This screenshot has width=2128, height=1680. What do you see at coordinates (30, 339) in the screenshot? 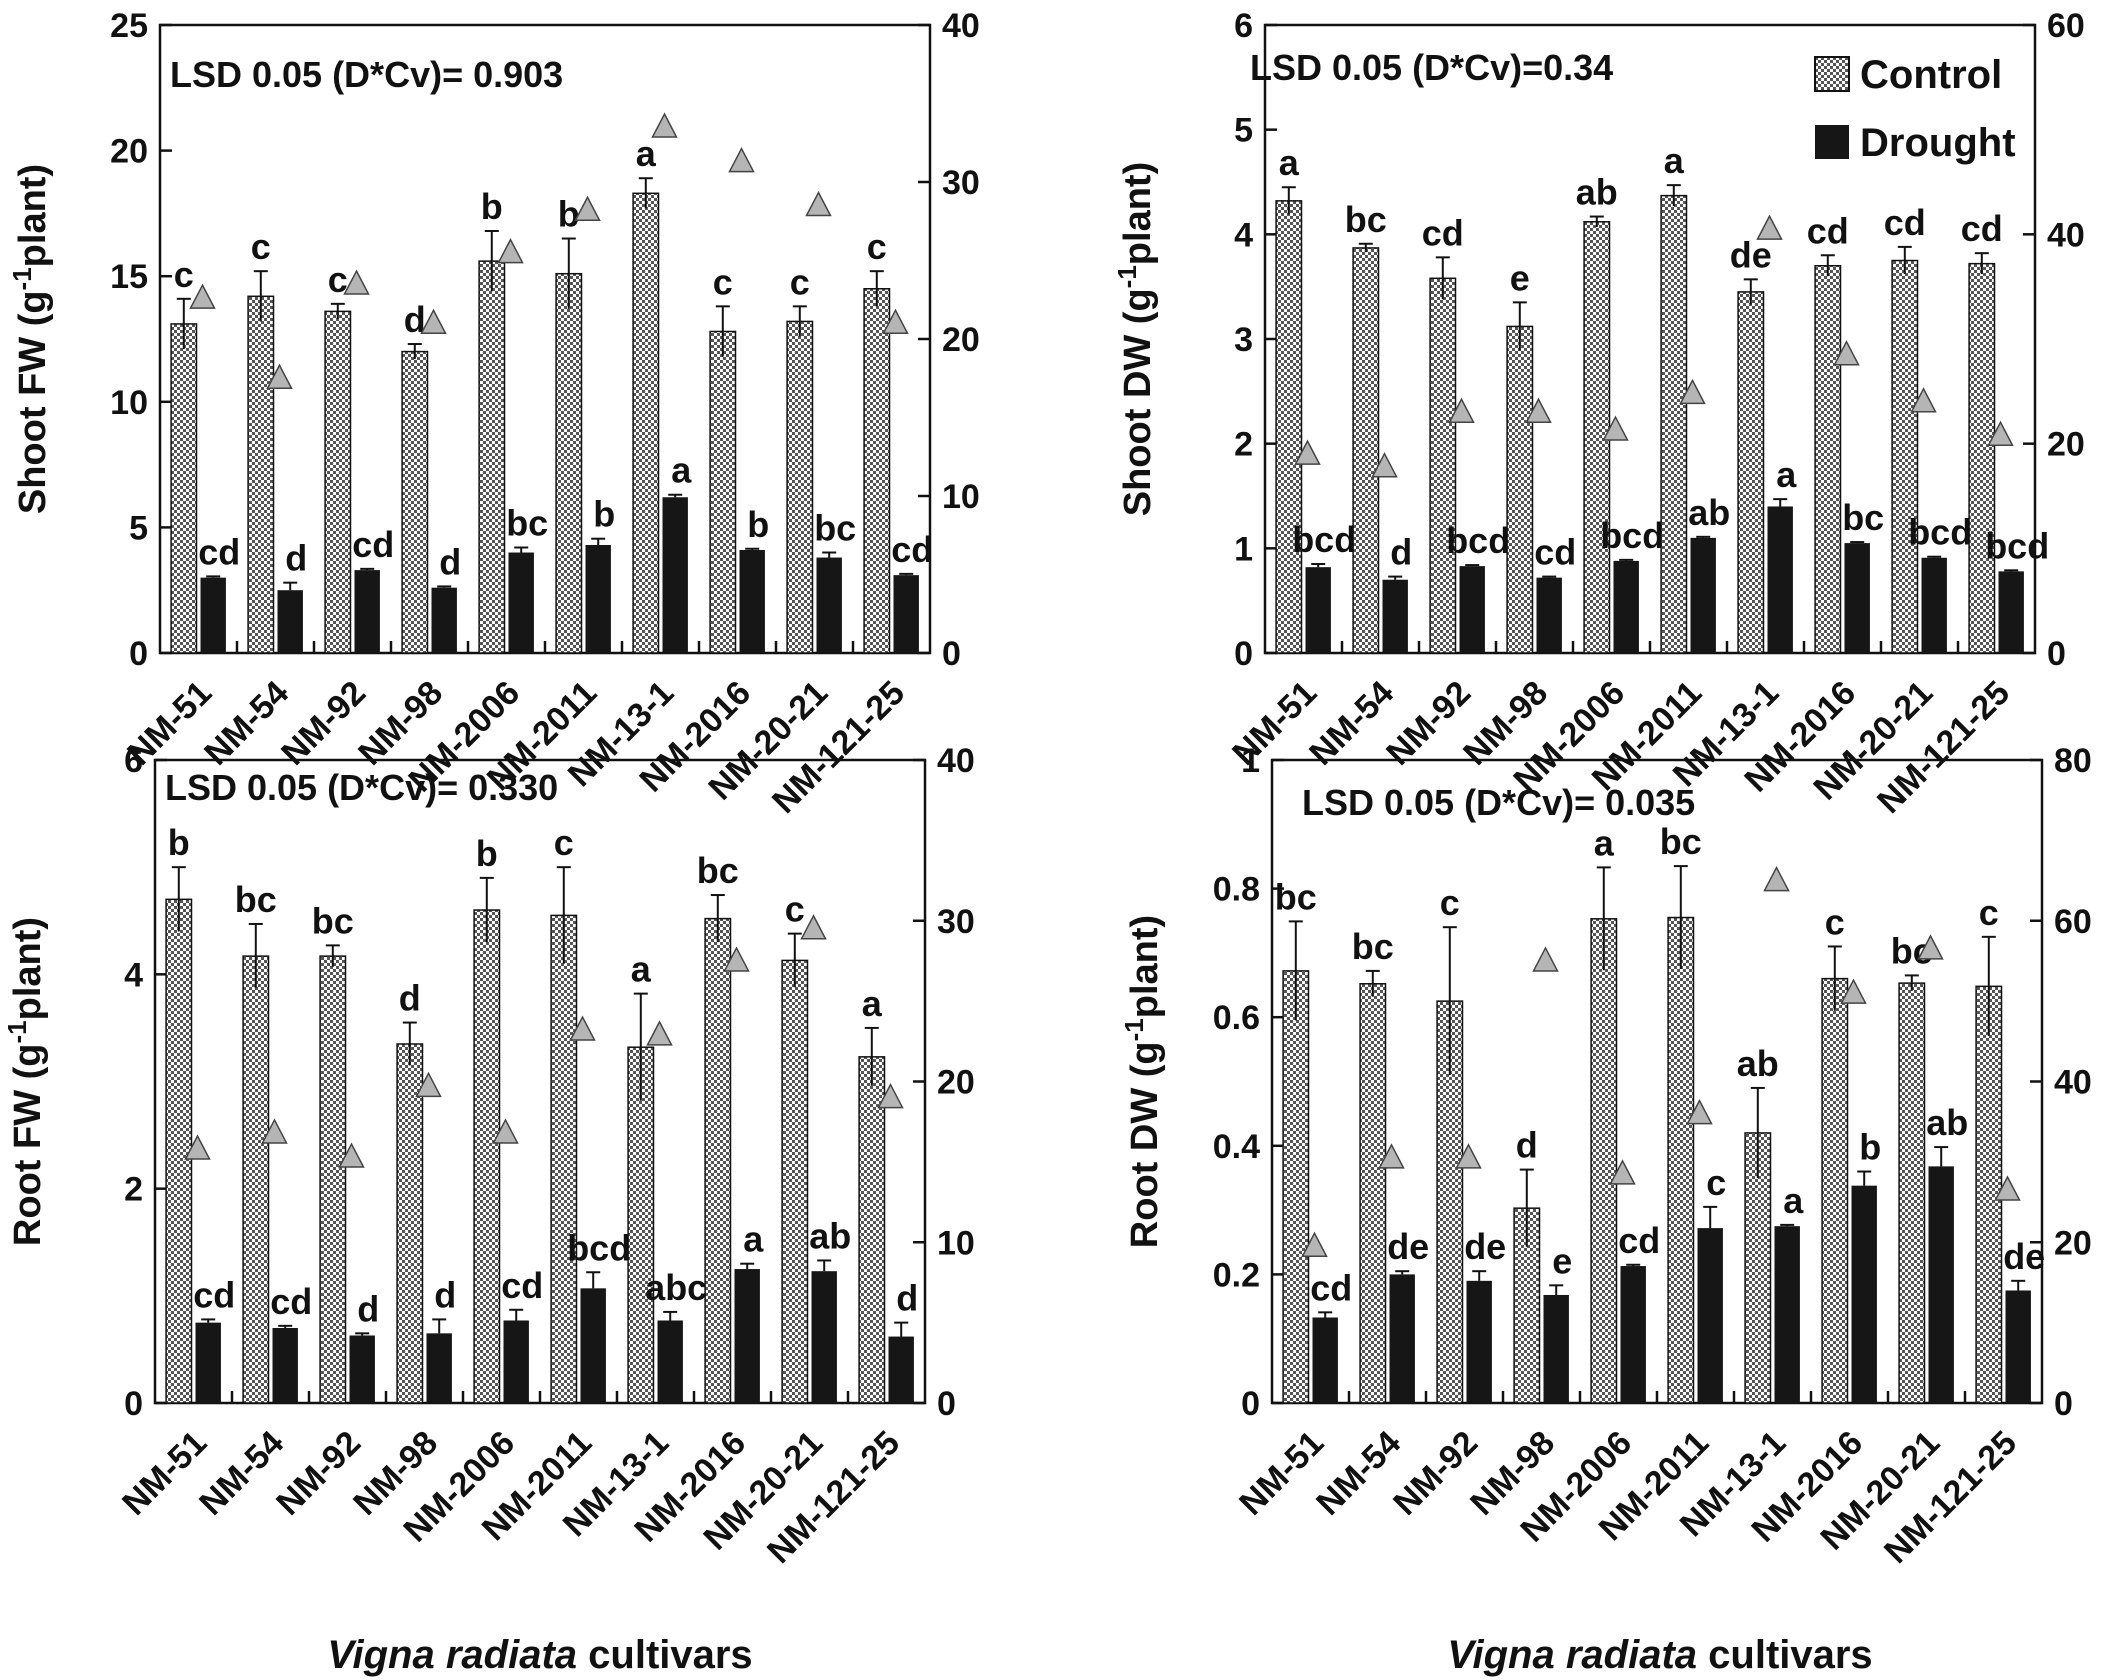
I see `y-axis-title: Shoot FW (g-1plant)` at bounding box center [30, 339].